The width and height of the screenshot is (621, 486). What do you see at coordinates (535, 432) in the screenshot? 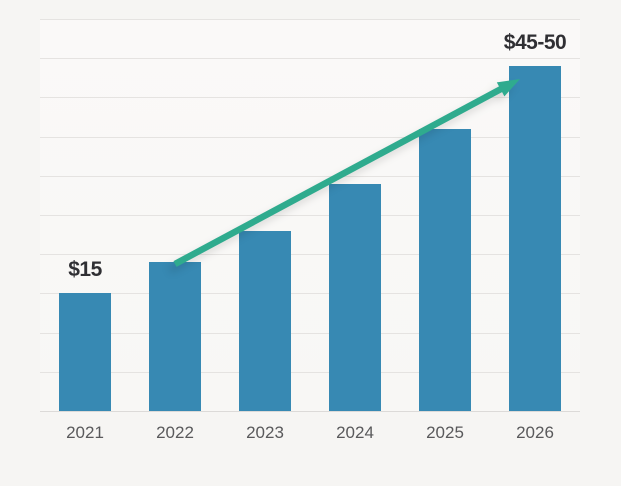
I see `x-label-2026: 2026` at bounding box center [535, 432].